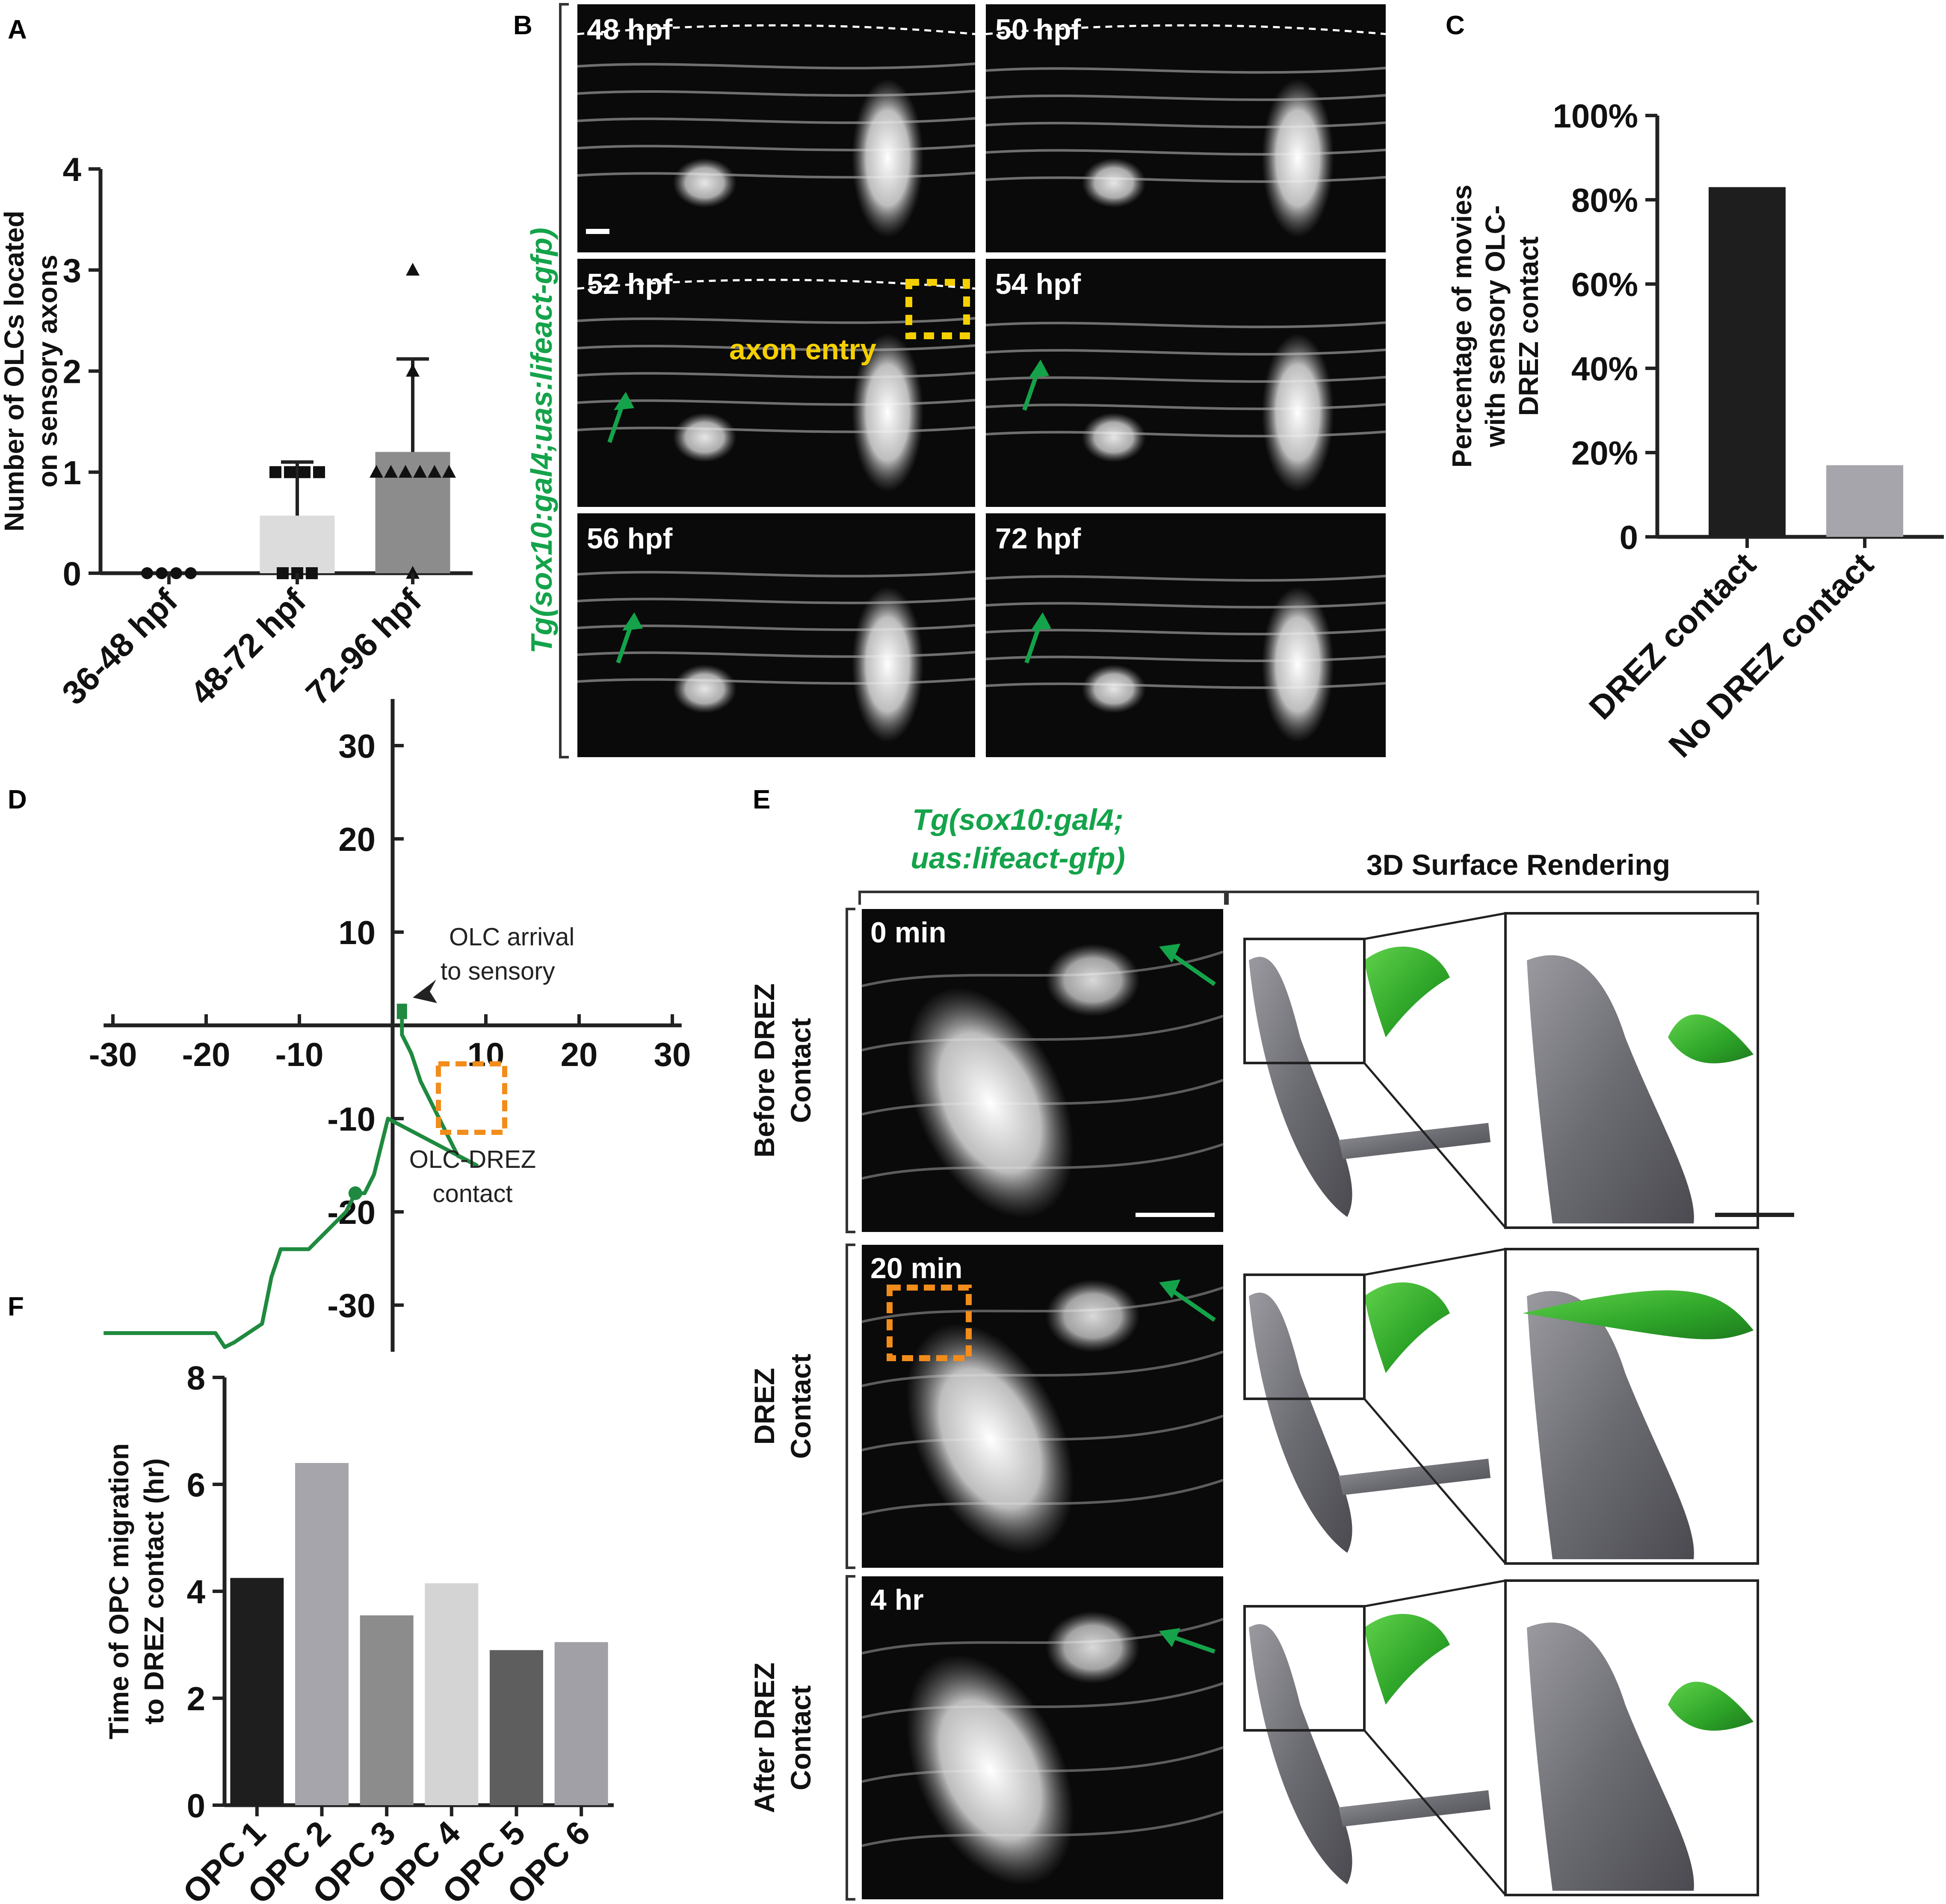 The image size is (1946, 1904). I want to click on bracket-render, so click(1493, 898).